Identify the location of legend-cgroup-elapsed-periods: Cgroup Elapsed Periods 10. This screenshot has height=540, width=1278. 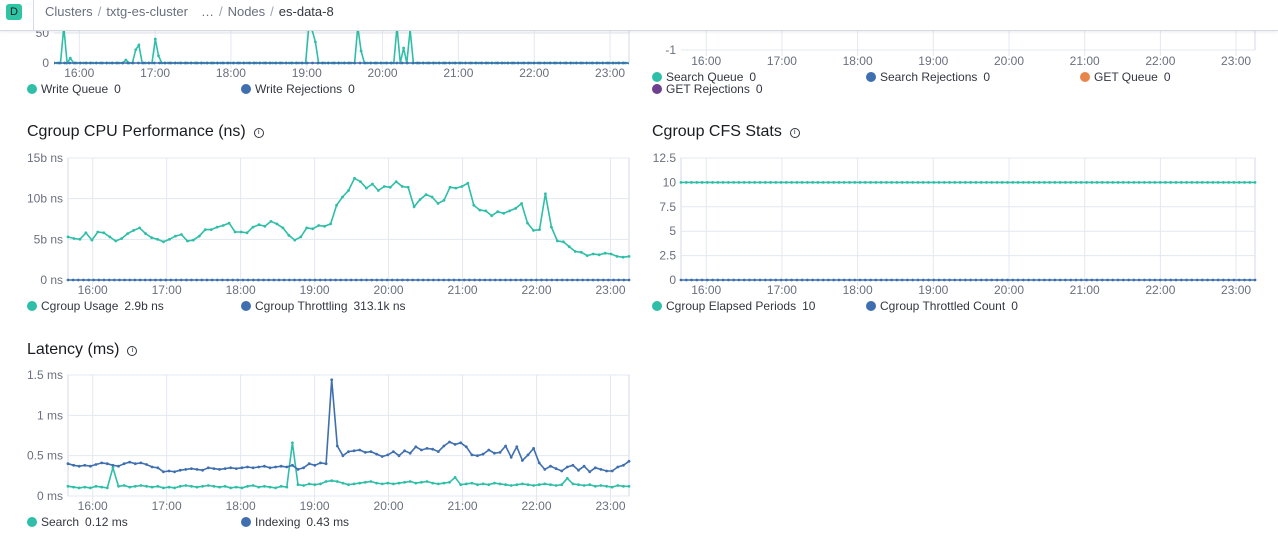
(733, 306).